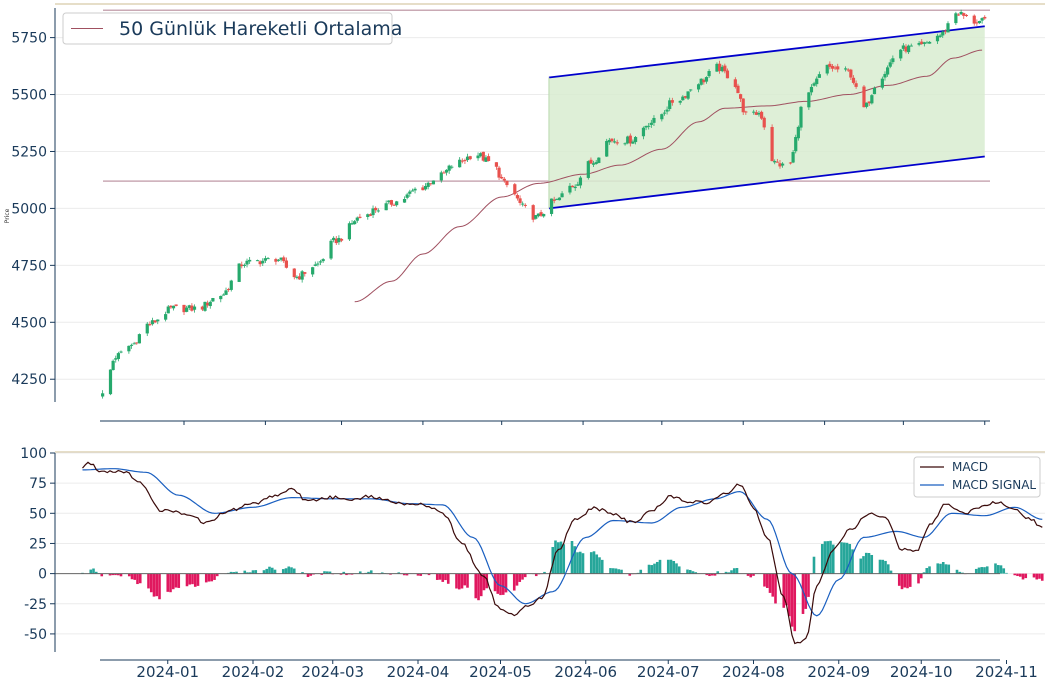 The width and height of the screenshot is (1050, 683). Describe the element at coordinates (29, 152) in the screenshot. I see `price-y-tick-label: 5250` at that location.